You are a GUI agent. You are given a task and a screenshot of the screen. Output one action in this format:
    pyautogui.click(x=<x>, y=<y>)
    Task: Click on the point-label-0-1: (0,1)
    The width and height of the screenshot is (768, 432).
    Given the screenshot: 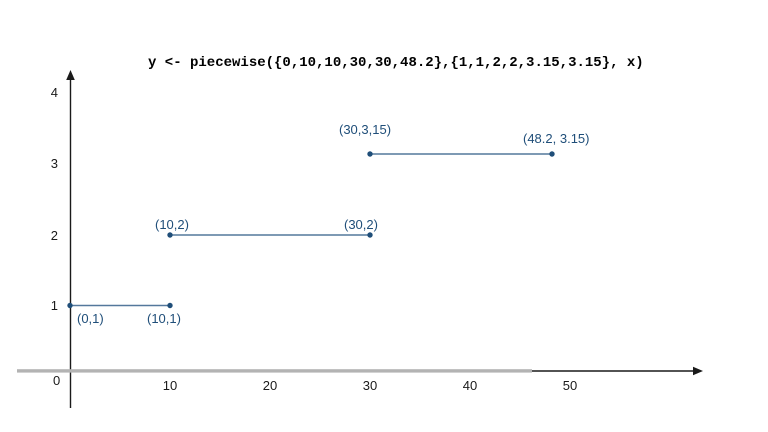 What is the action you would take?
    pyautogui.click(x=90, y=318)
    